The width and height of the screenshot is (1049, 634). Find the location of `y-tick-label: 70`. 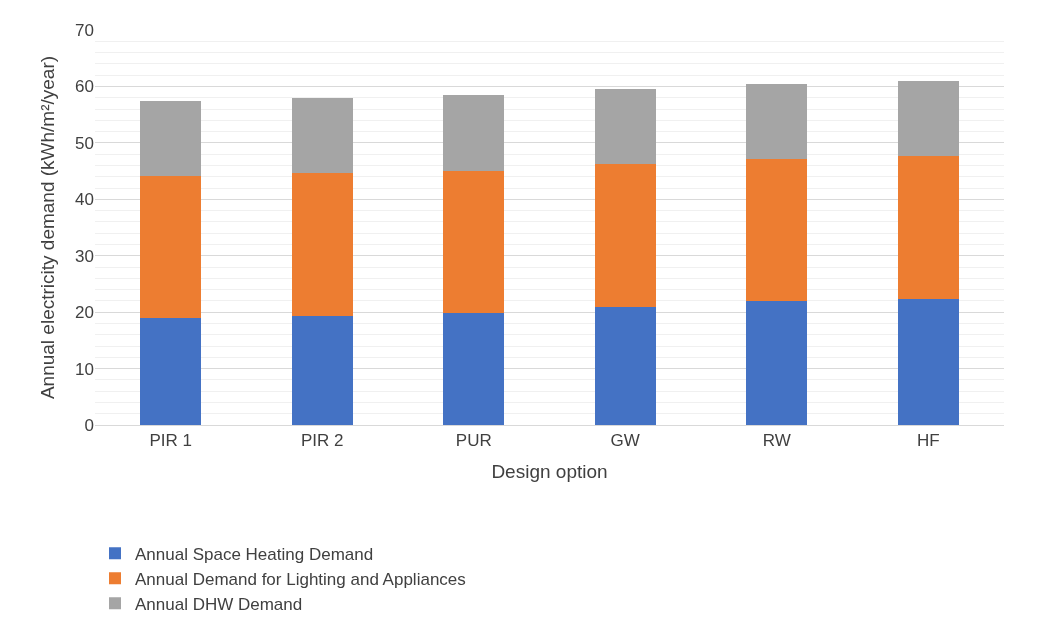

y-tick-label: 70 is located at coordinates (84, 30).